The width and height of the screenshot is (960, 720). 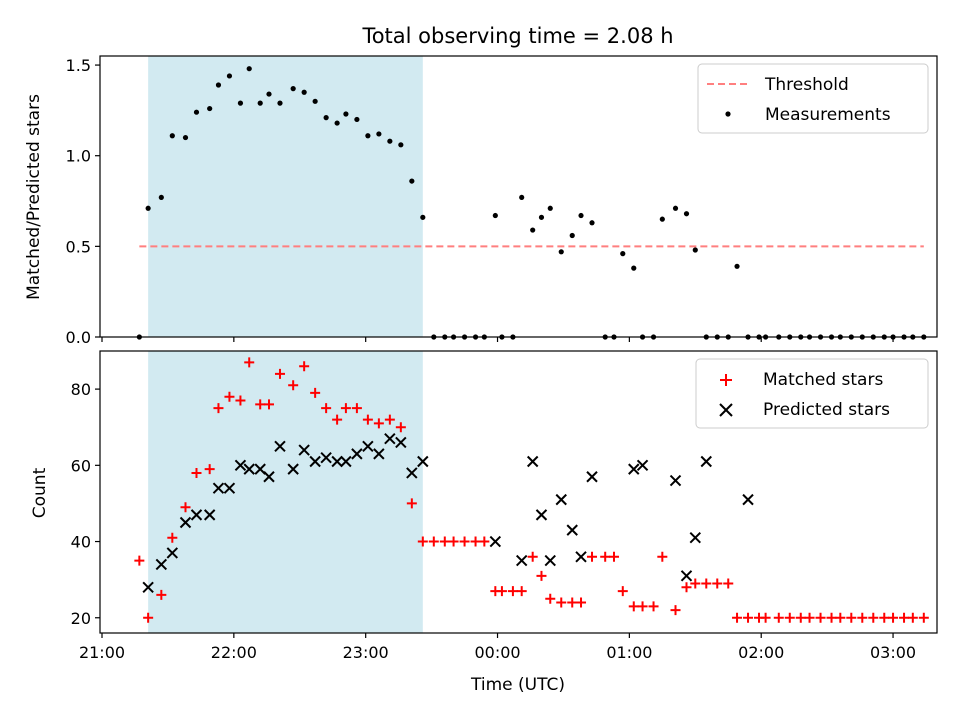 I want to click on x-axis-label: Time (UTC), so click(x=517, y=685).